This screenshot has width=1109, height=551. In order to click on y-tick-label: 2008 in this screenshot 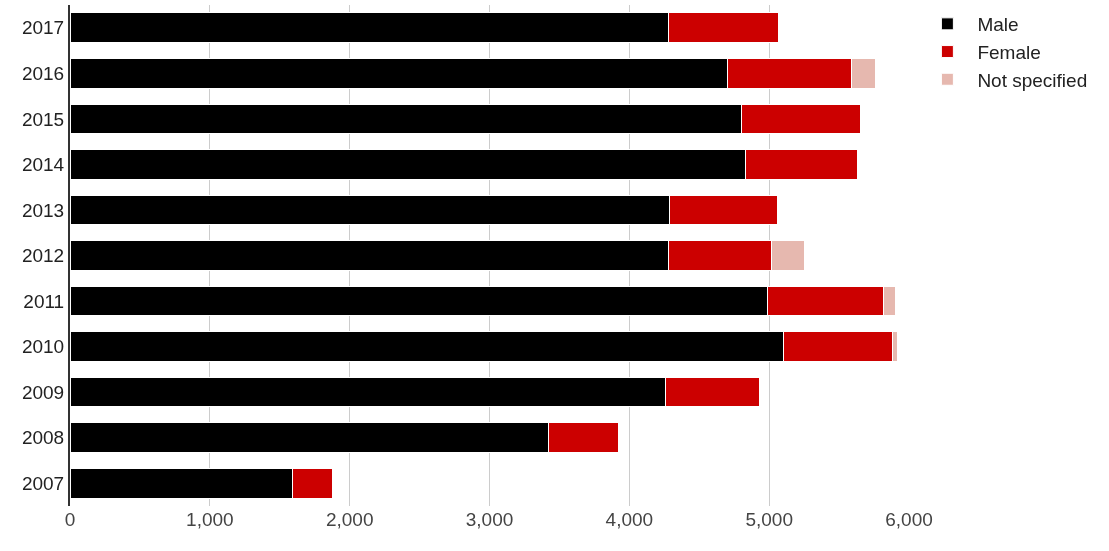, I will do `click(43, 438)`.